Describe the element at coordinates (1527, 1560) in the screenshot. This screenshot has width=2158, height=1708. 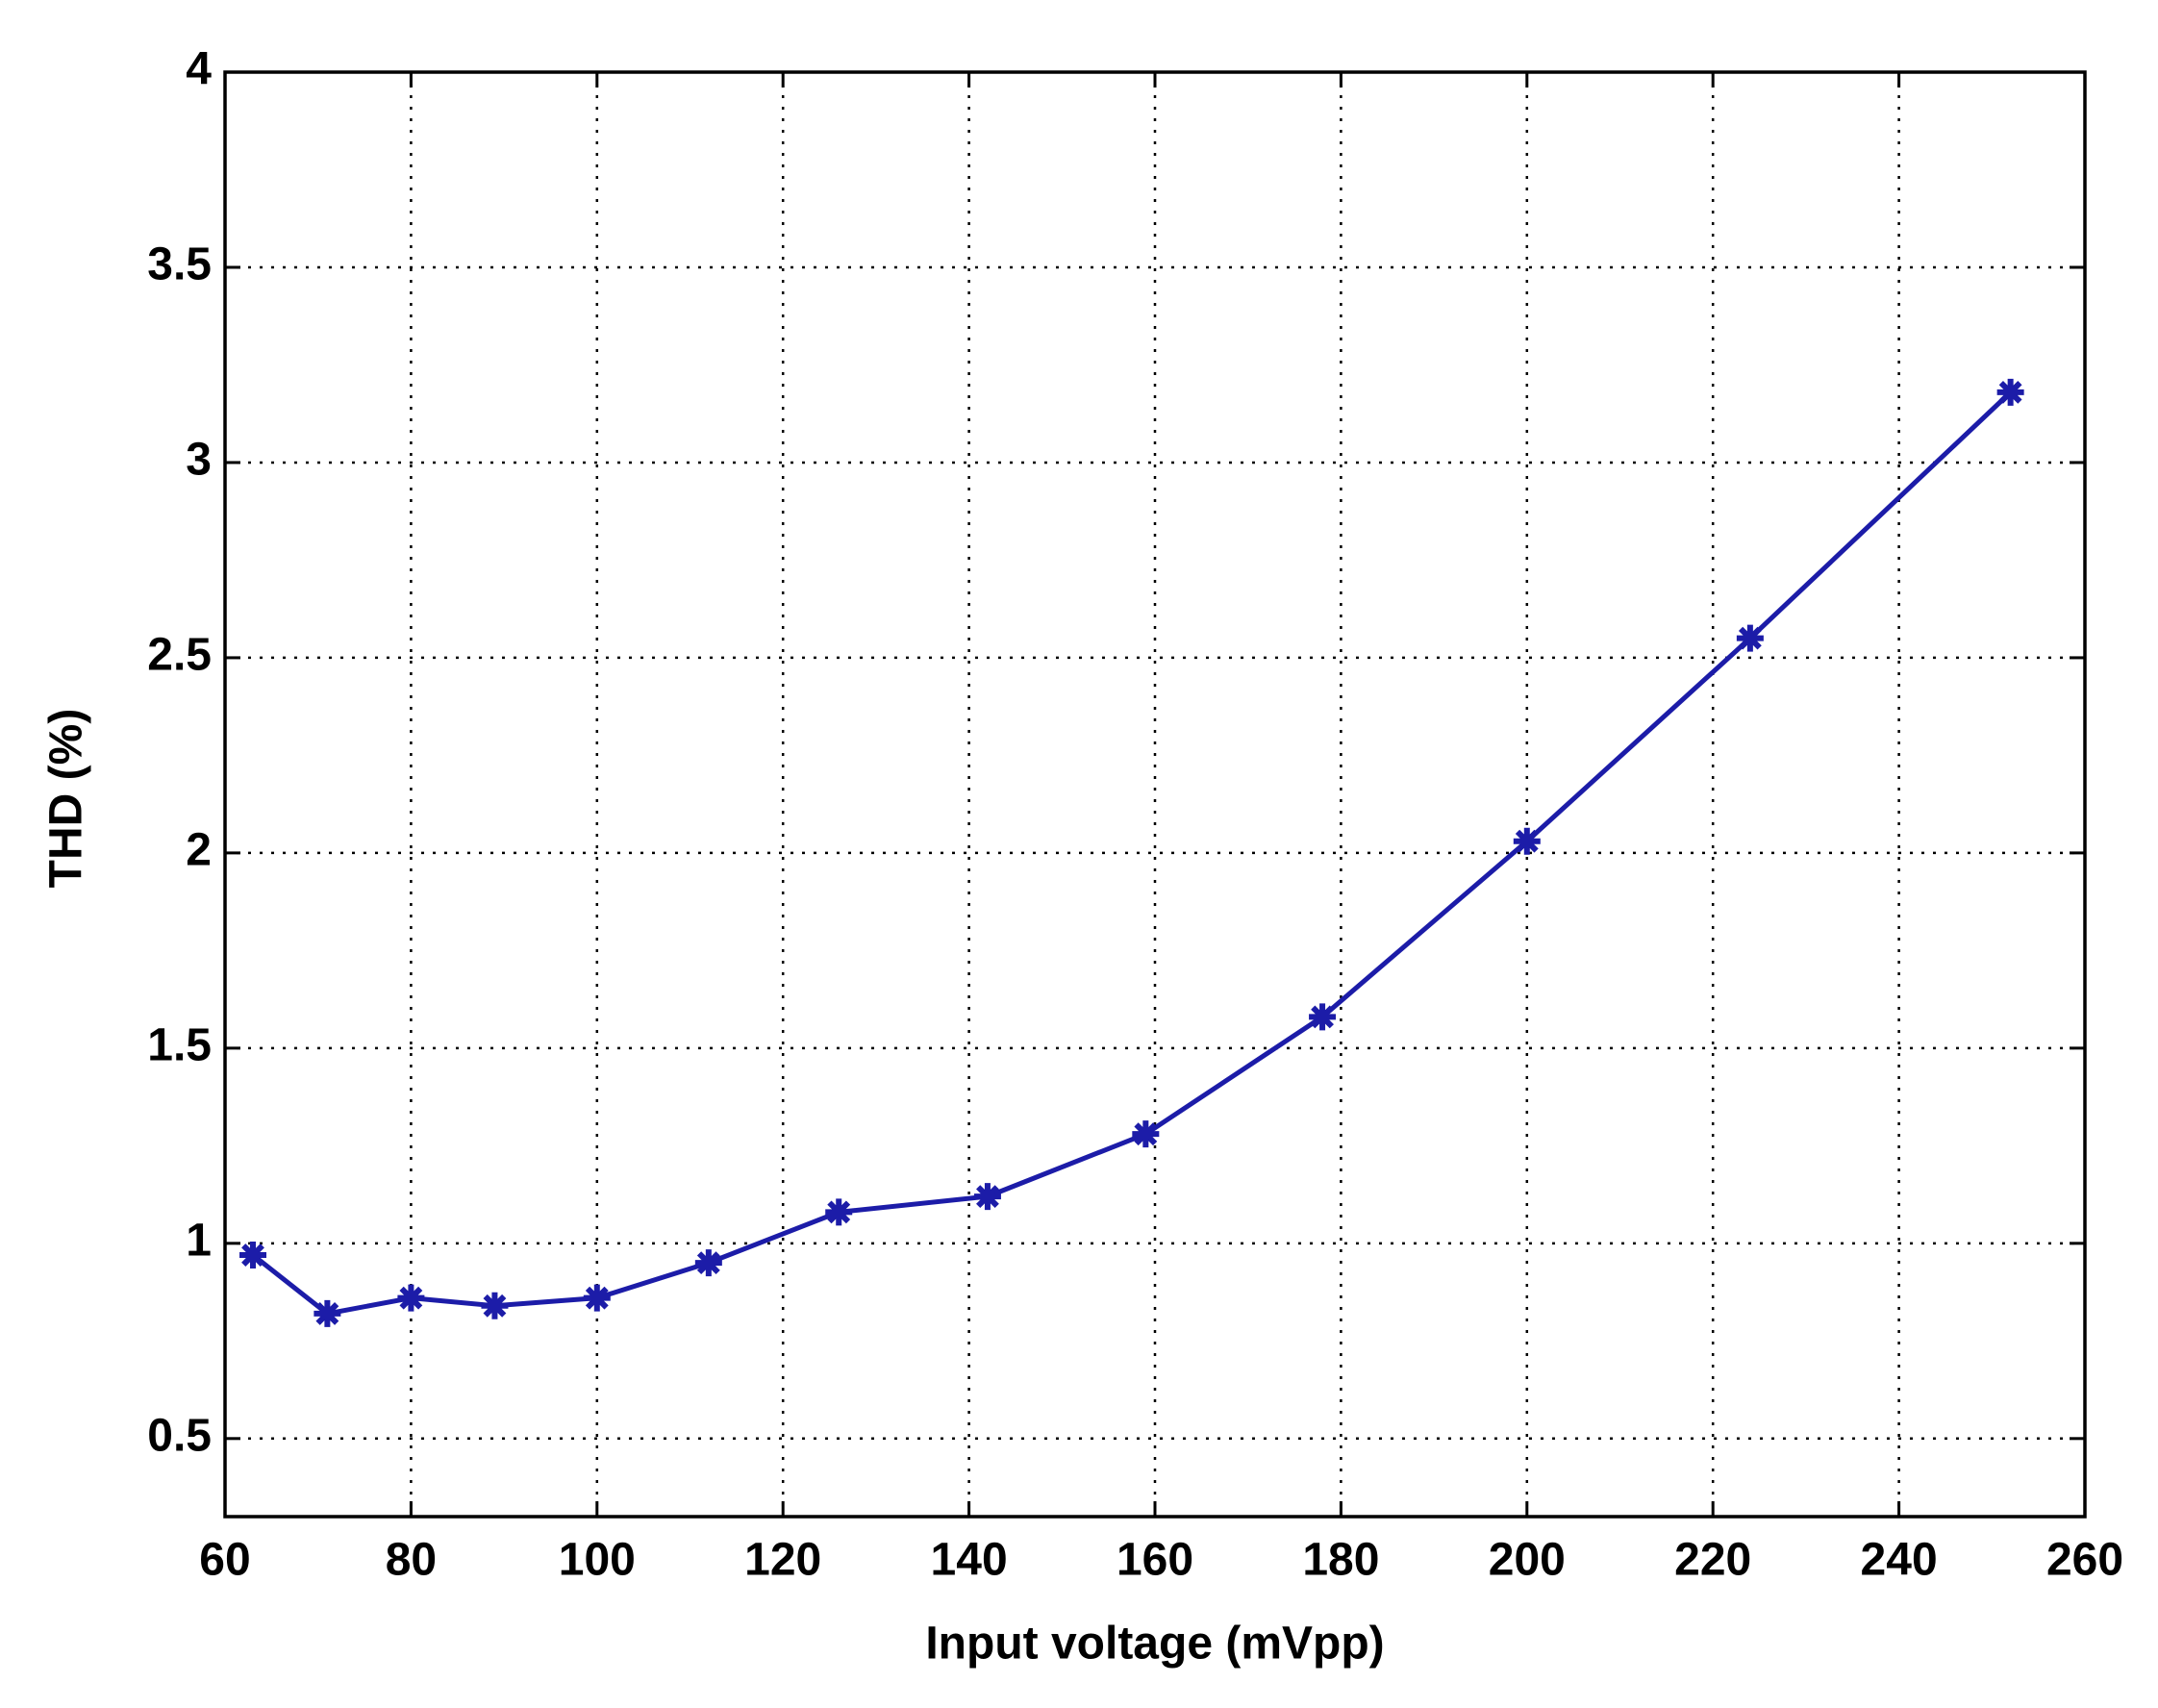
I see `x-tick-label: 200` at that location.